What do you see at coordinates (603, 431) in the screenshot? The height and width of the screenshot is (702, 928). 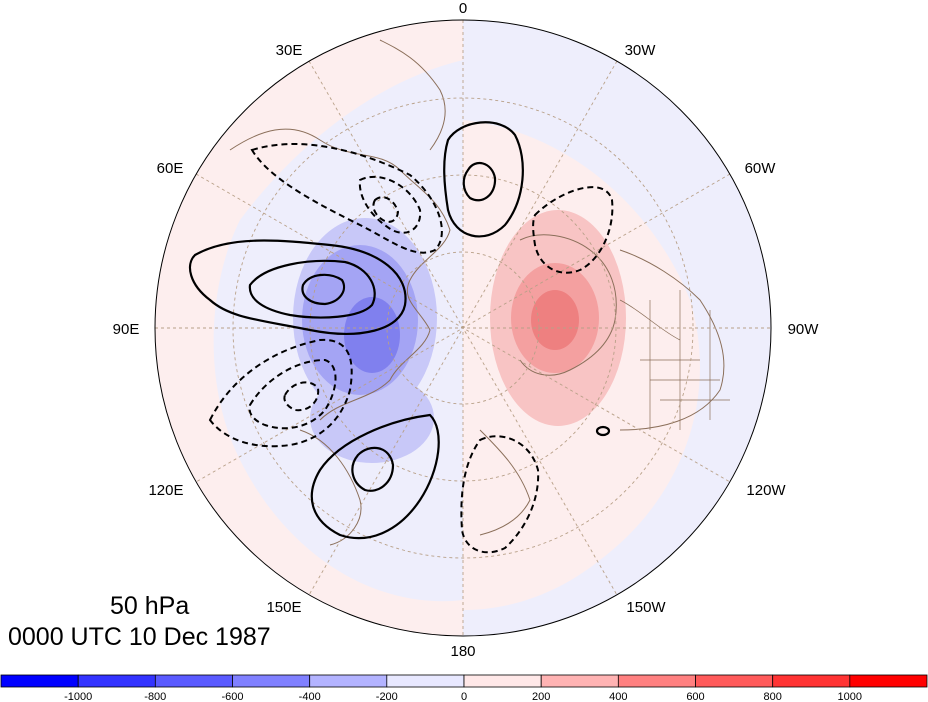 I see `contour-positive-small` at bounding box center [603, 431].